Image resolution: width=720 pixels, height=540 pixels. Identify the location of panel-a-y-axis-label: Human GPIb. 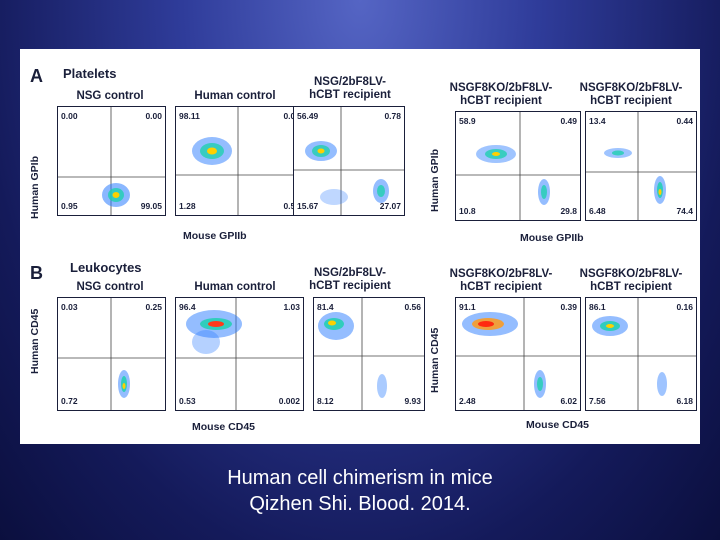
(35, 187).